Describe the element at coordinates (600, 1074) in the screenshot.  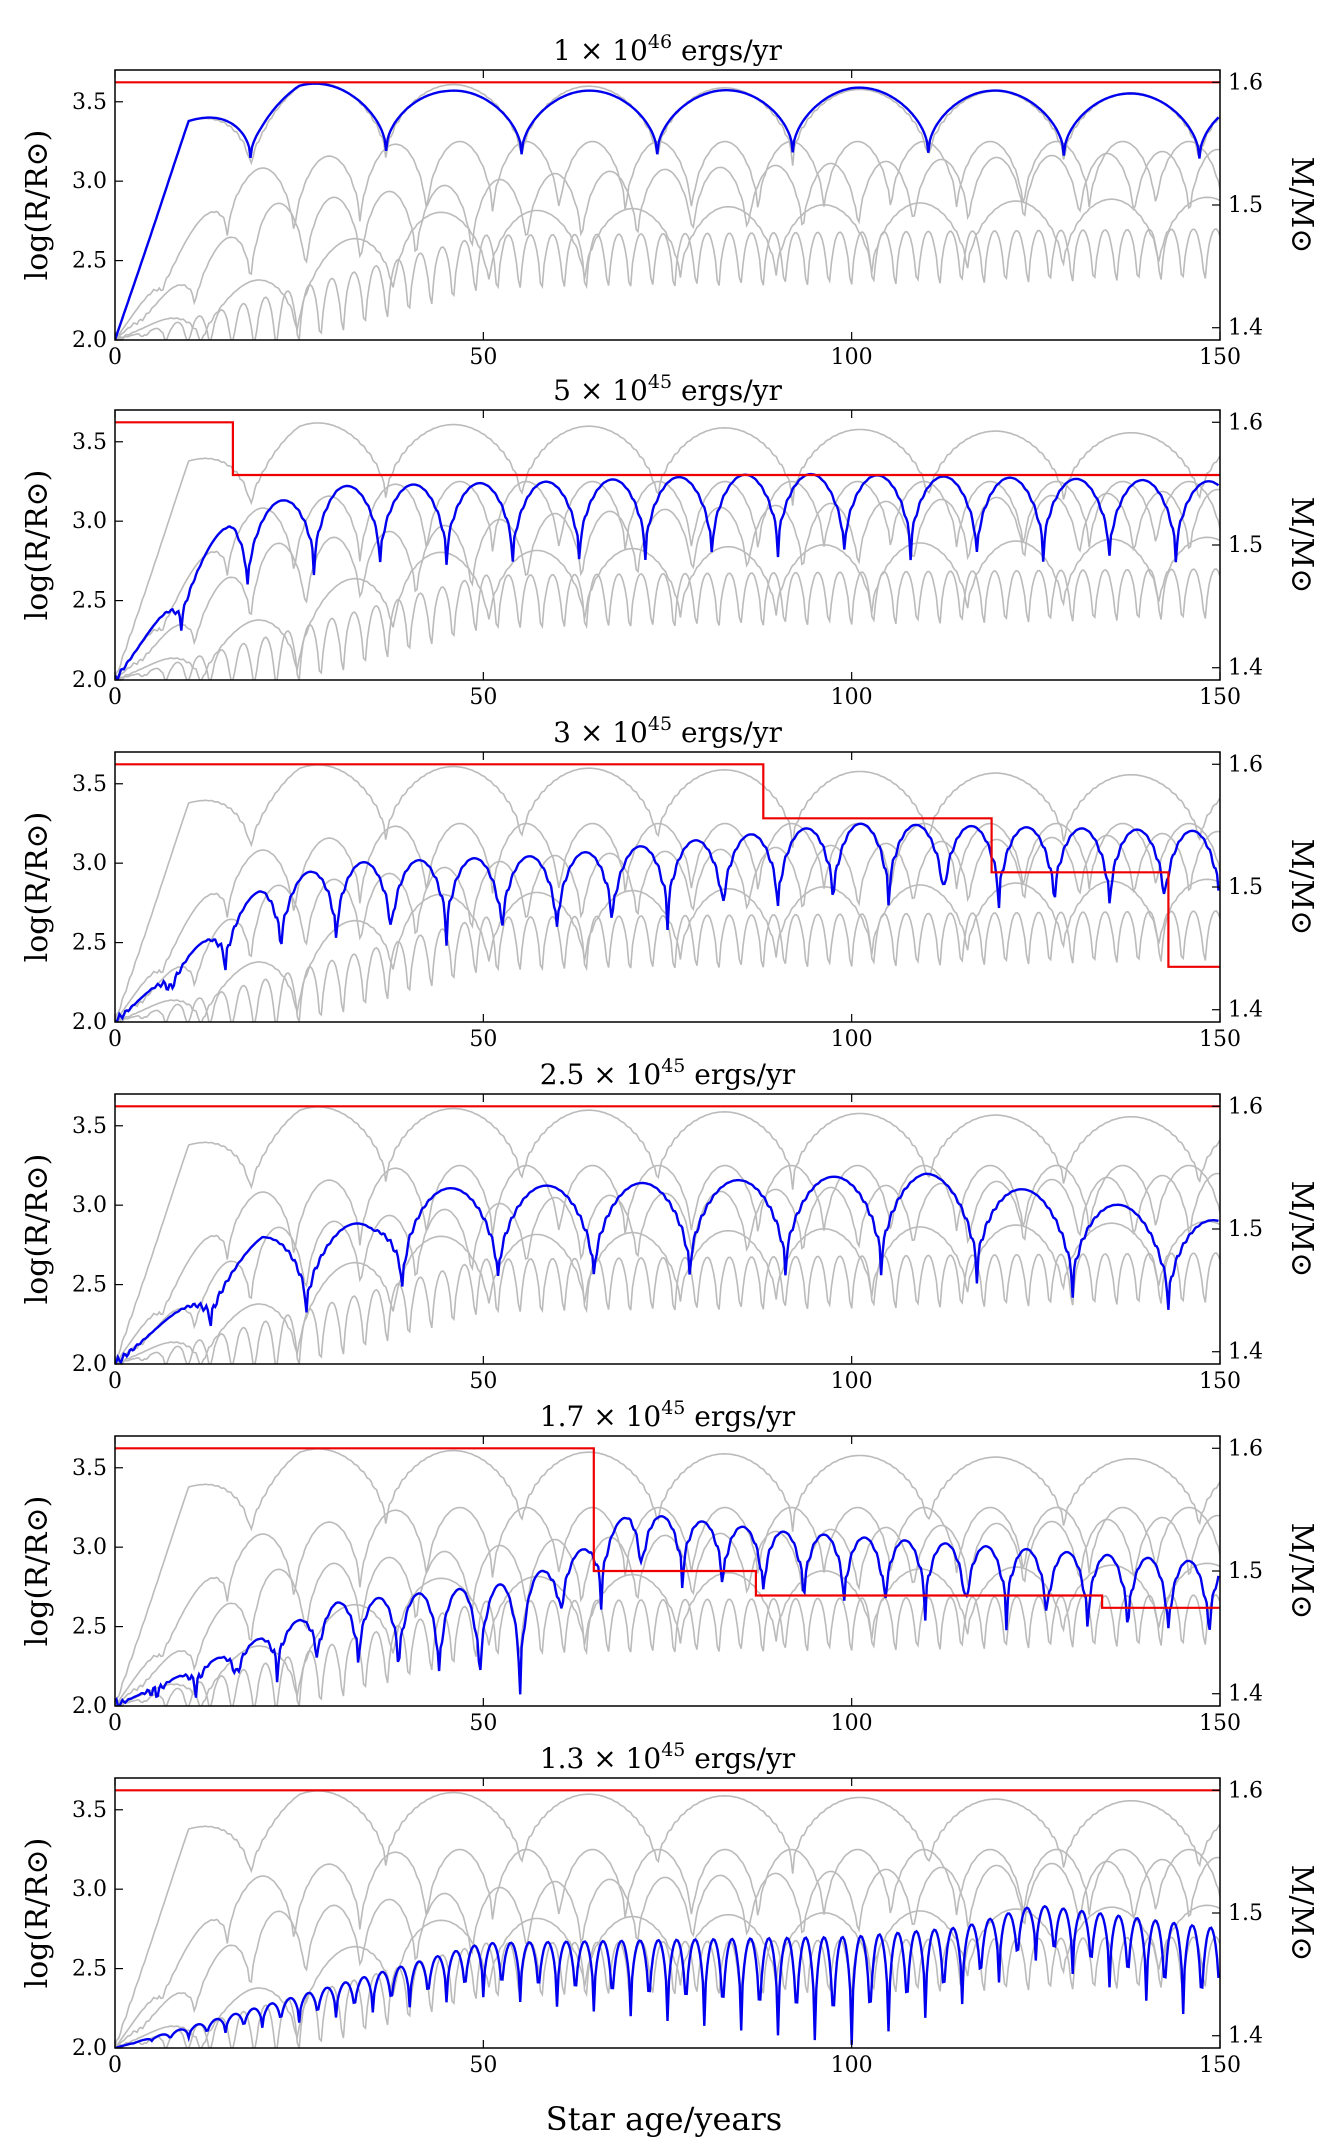
I see `title-coefficient: 2.5 × 10` at that location.